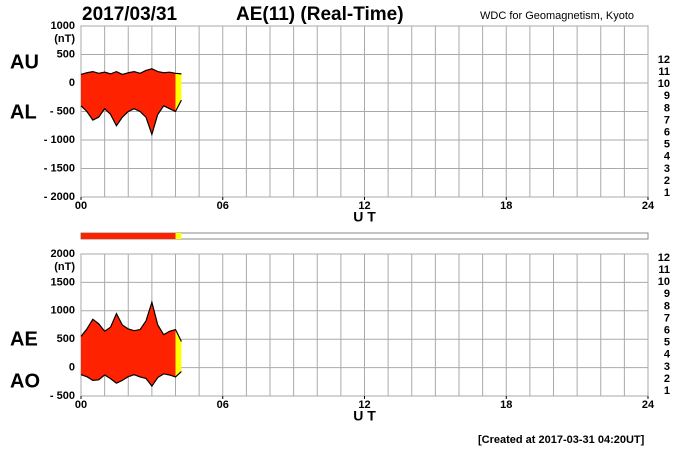 The image size is (700, 450). I want to click on series-label: AU, so click(24, 62).